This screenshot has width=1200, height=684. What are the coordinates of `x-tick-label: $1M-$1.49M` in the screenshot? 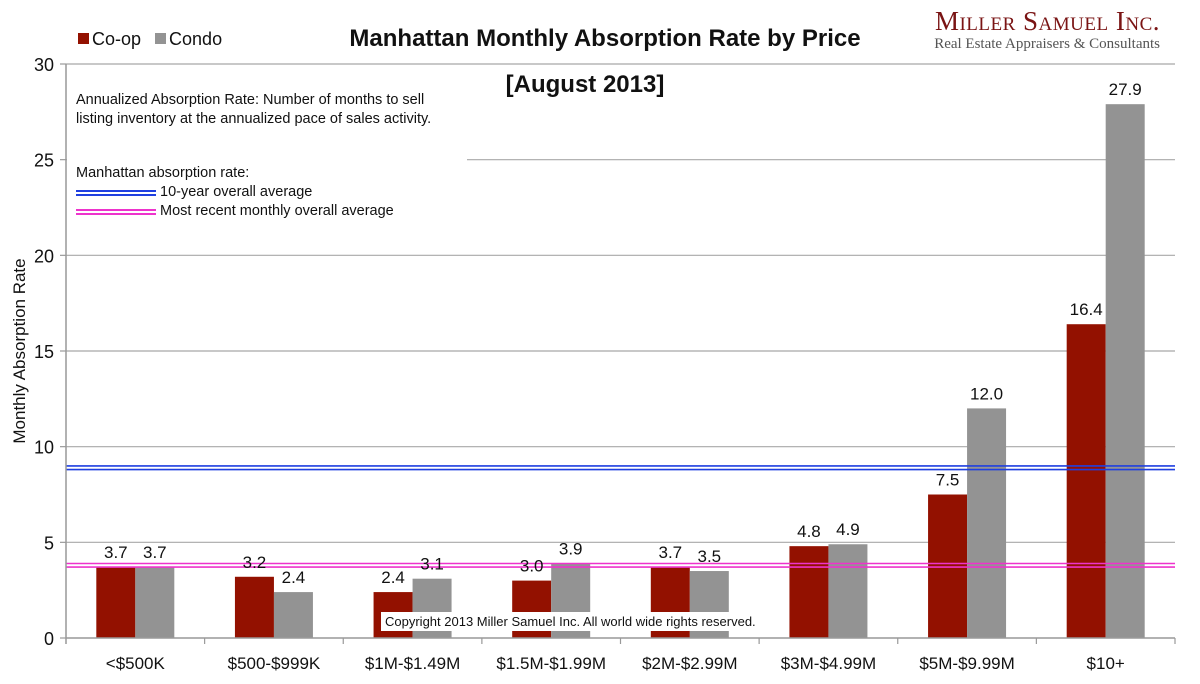 It's located at (412, 663).